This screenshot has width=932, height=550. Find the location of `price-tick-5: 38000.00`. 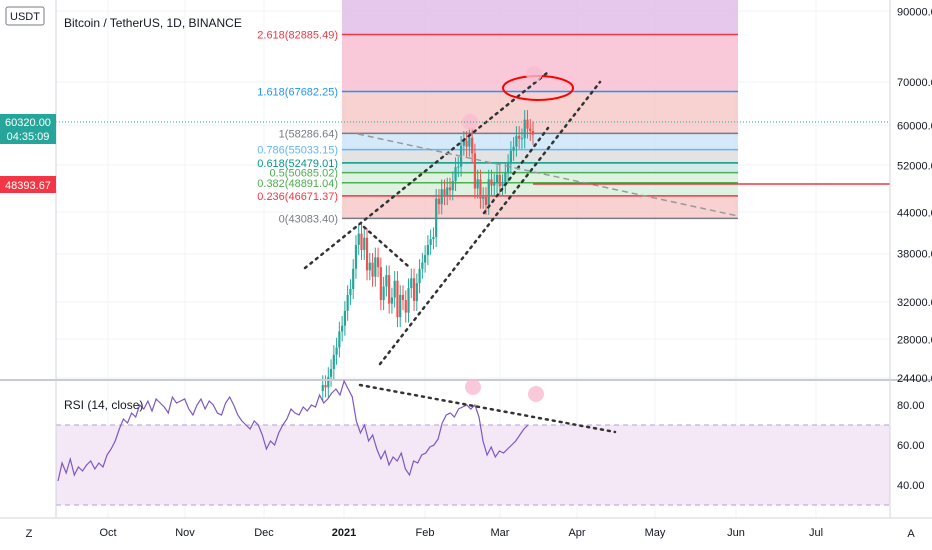

price-tick-5: 38000.00 is located at coordinates (914, 255).